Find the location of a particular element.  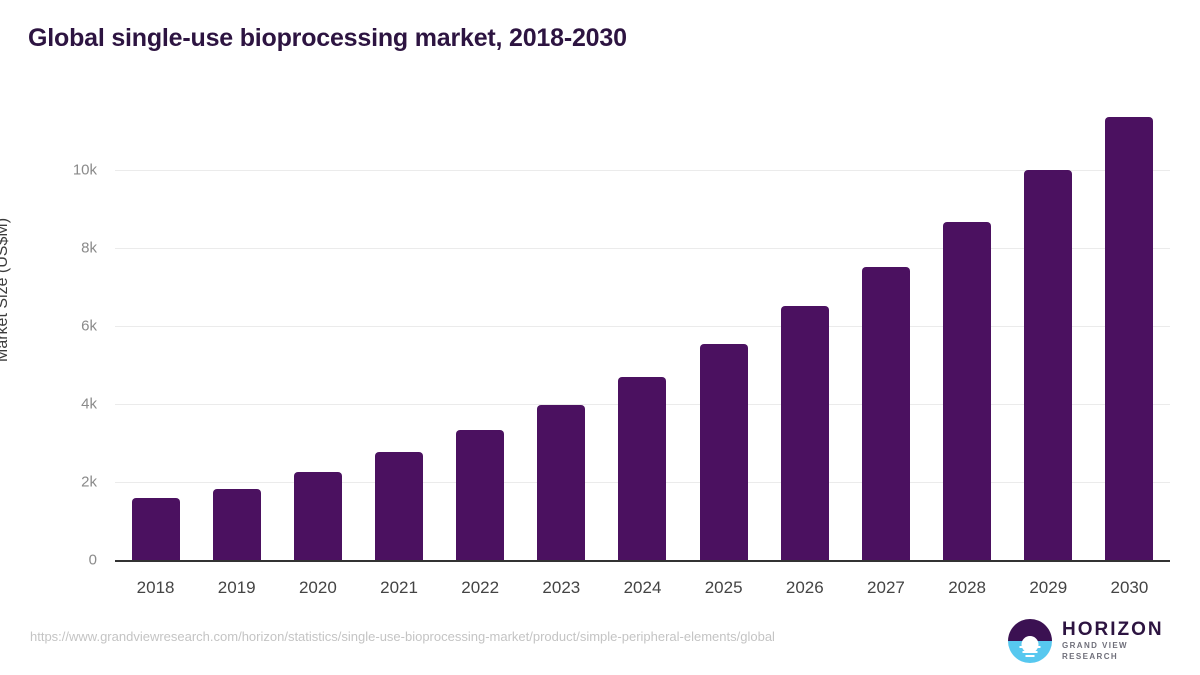

x-axis-tick-label: 2022 is located at coordinates (480, 587).